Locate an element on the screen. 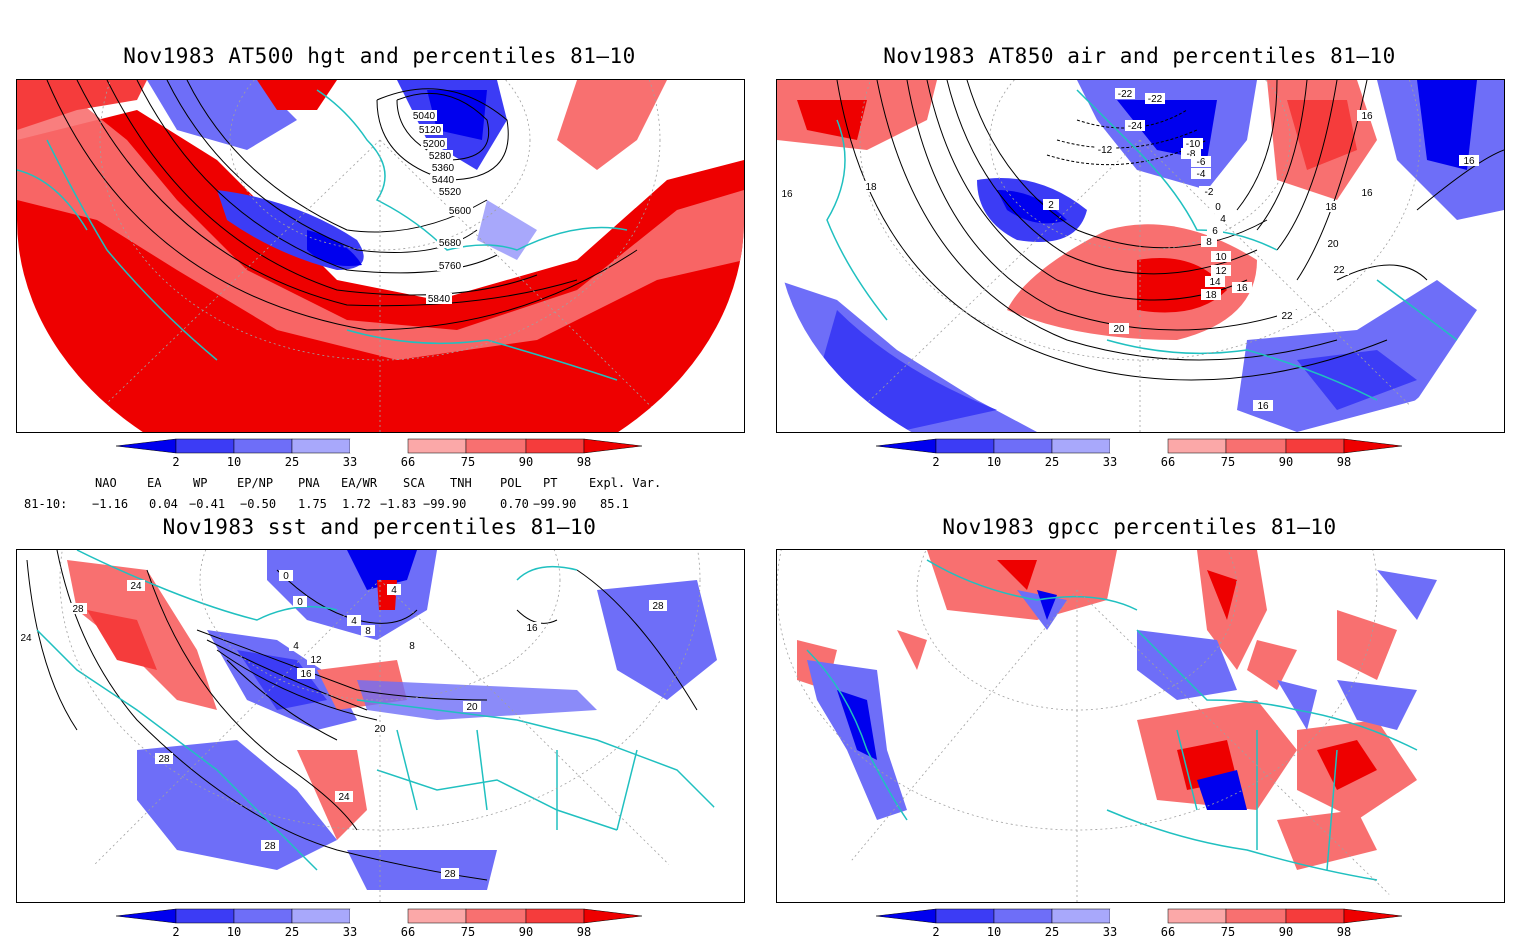 This screenshot has width=1520, height=940. contour-label: 14 is located at coordinates (1215, 282).